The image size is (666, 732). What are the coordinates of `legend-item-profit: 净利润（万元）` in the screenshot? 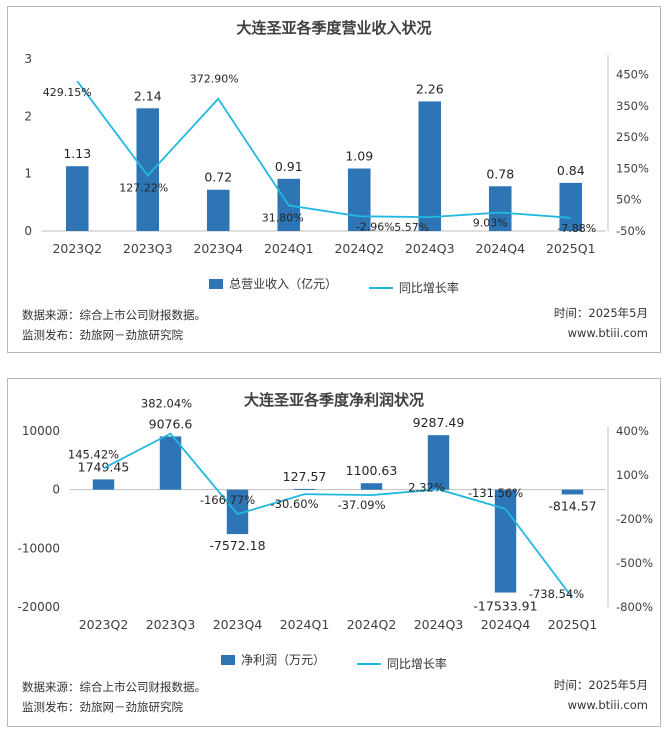 It's located at (273, 659).